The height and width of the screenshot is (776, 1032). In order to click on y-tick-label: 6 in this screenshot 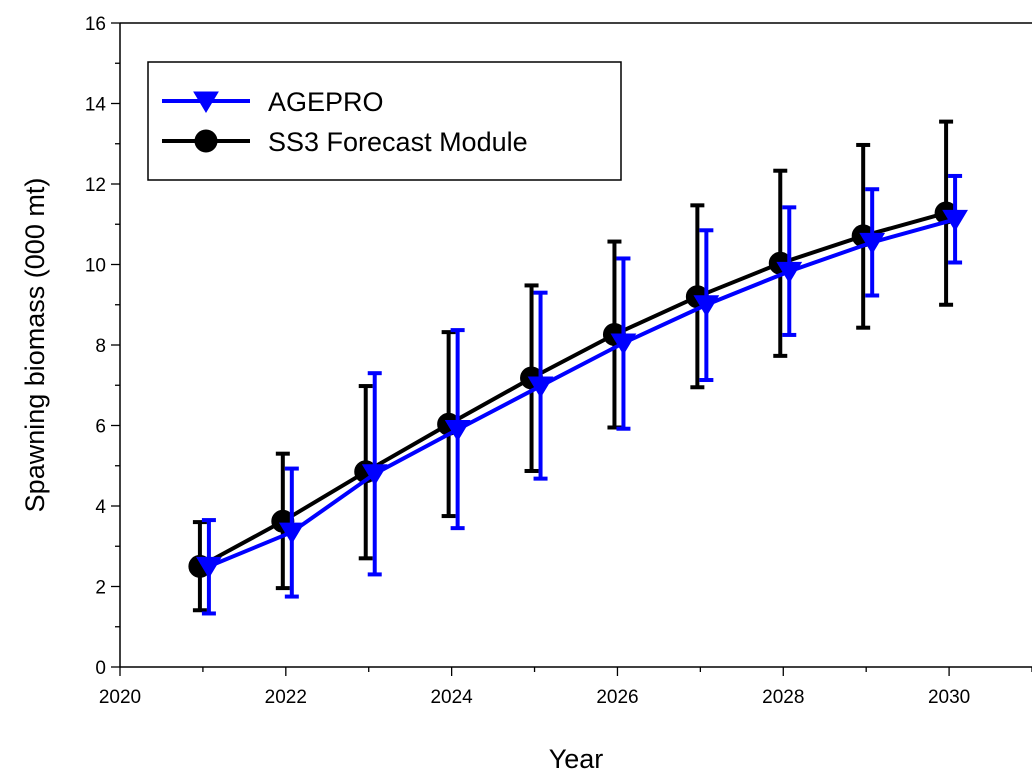, I will do `click(100, 427)`.